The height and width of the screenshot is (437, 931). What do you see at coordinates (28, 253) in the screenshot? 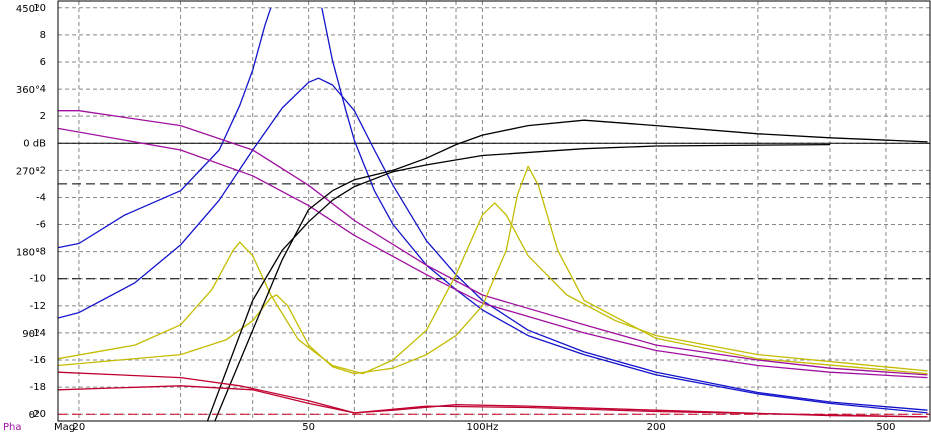
I see `y2-tick-label: 180°` at bounding box center [28, 253].